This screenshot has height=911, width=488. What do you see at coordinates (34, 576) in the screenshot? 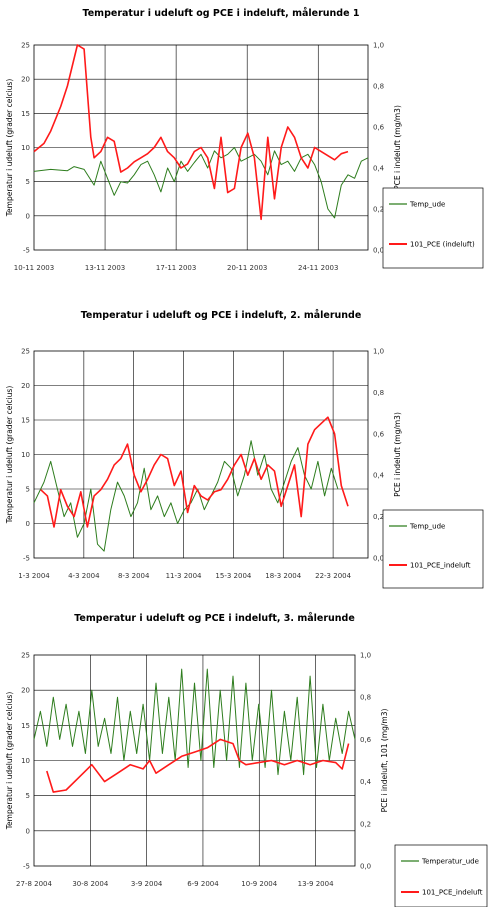
I see `x-tick-label: 1-3 2004` at bounding box center [34, 576].